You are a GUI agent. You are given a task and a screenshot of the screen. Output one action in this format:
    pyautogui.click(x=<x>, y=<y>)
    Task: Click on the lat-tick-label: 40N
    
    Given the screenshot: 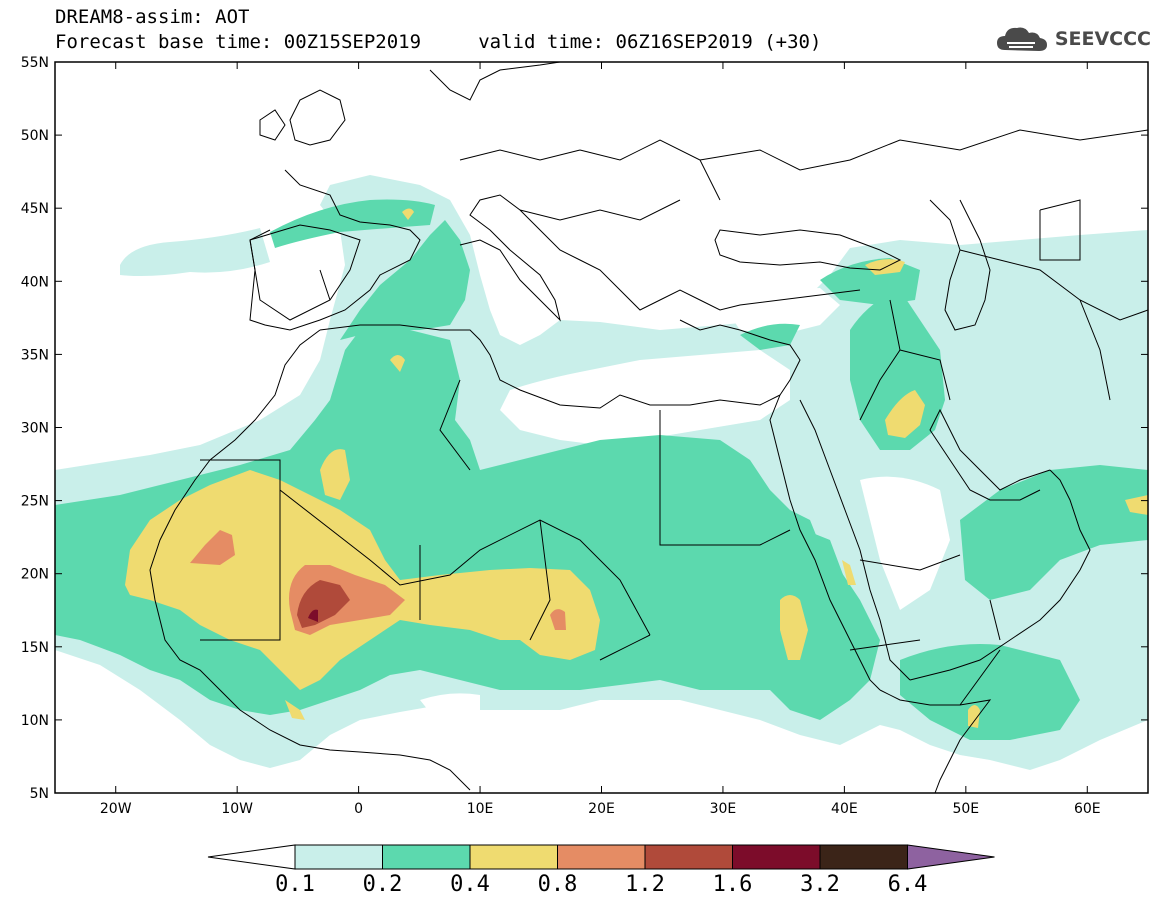 What is the action you would take?
    pyautogui.click(x=35, y=282)
    